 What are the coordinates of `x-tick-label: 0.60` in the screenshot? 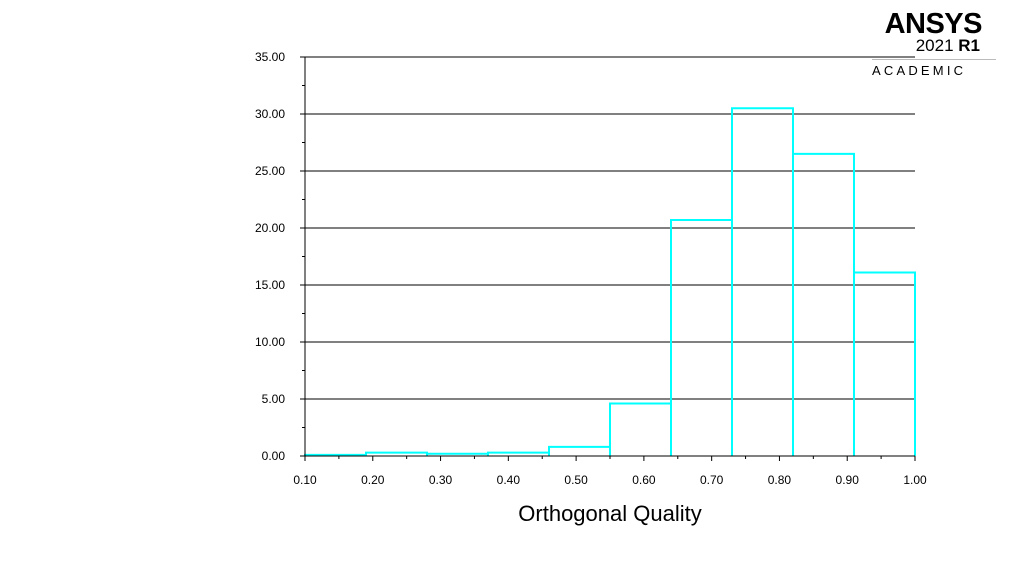 It's located at (644, 480).